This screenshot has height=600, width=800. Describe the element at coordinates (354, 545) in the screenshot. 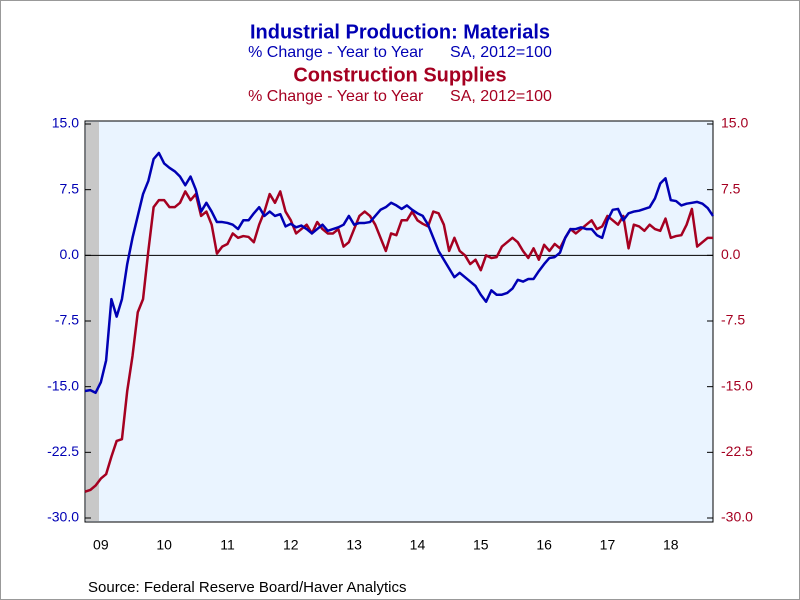

I see `x-tick-label: 13` at that location.